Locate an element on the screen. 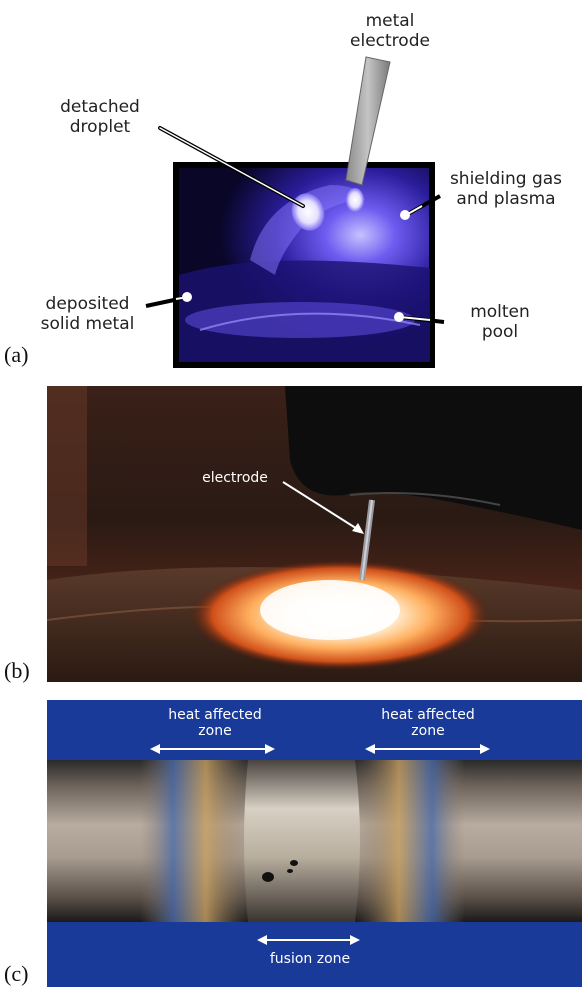 The height and width of the screenshot is (990, 582). haz-right-arrow is located at coordinates (427, 749).